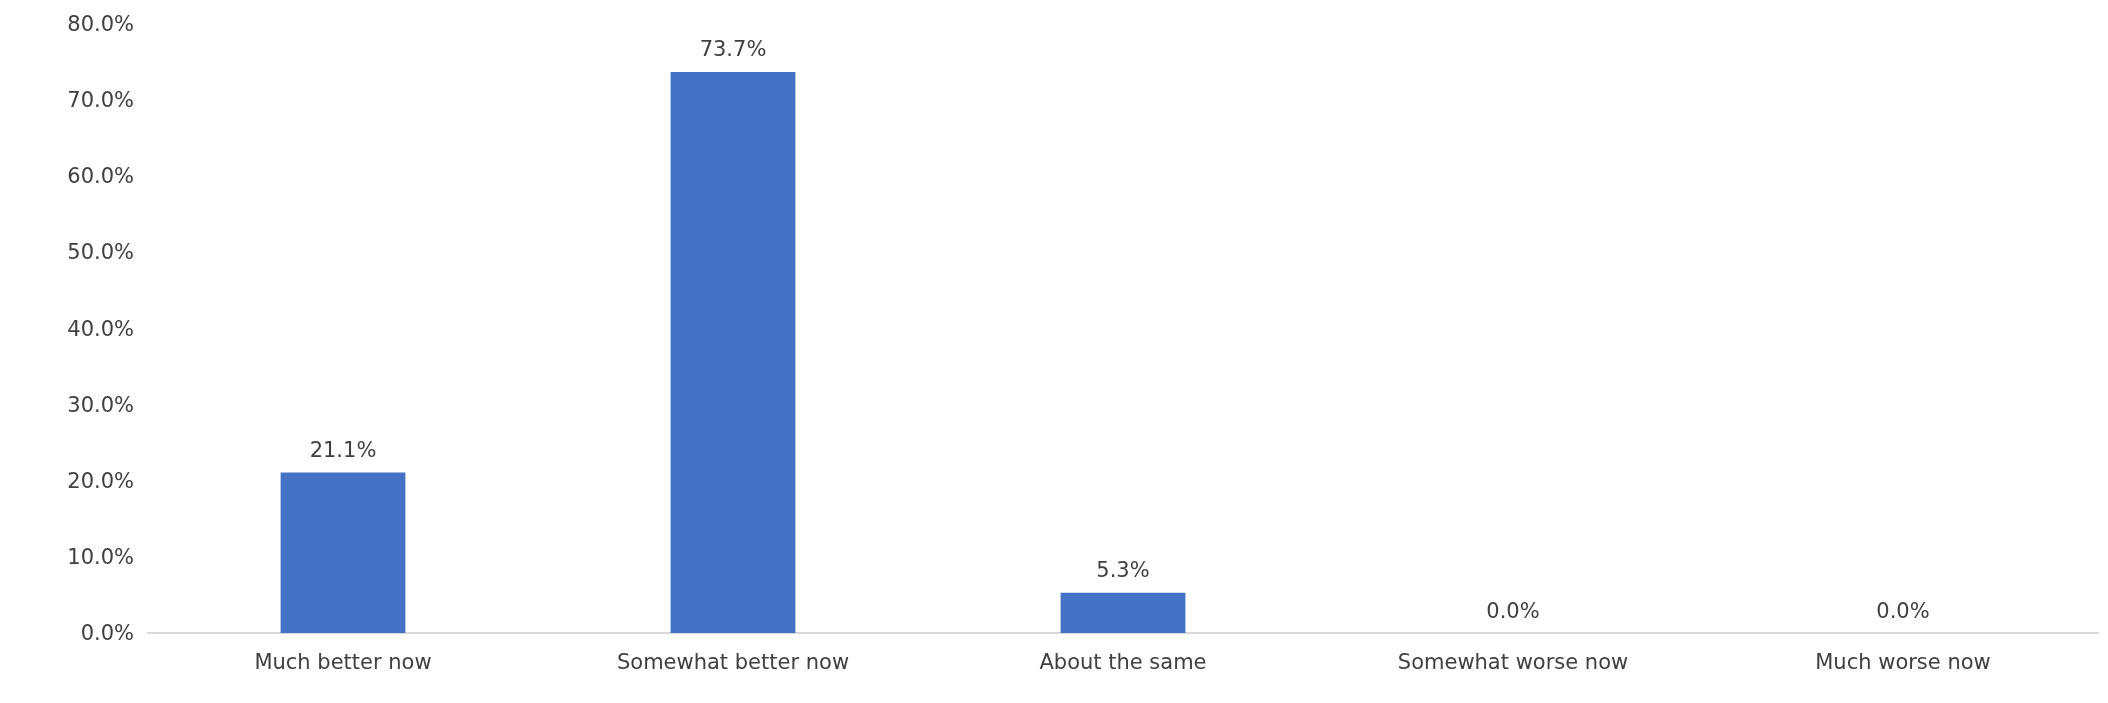 This screenshot has width=2108, height=703. Describe the element at coordinates (100, 556) in the screenshot. I see `y-tick-label: 10.0%` at that location.